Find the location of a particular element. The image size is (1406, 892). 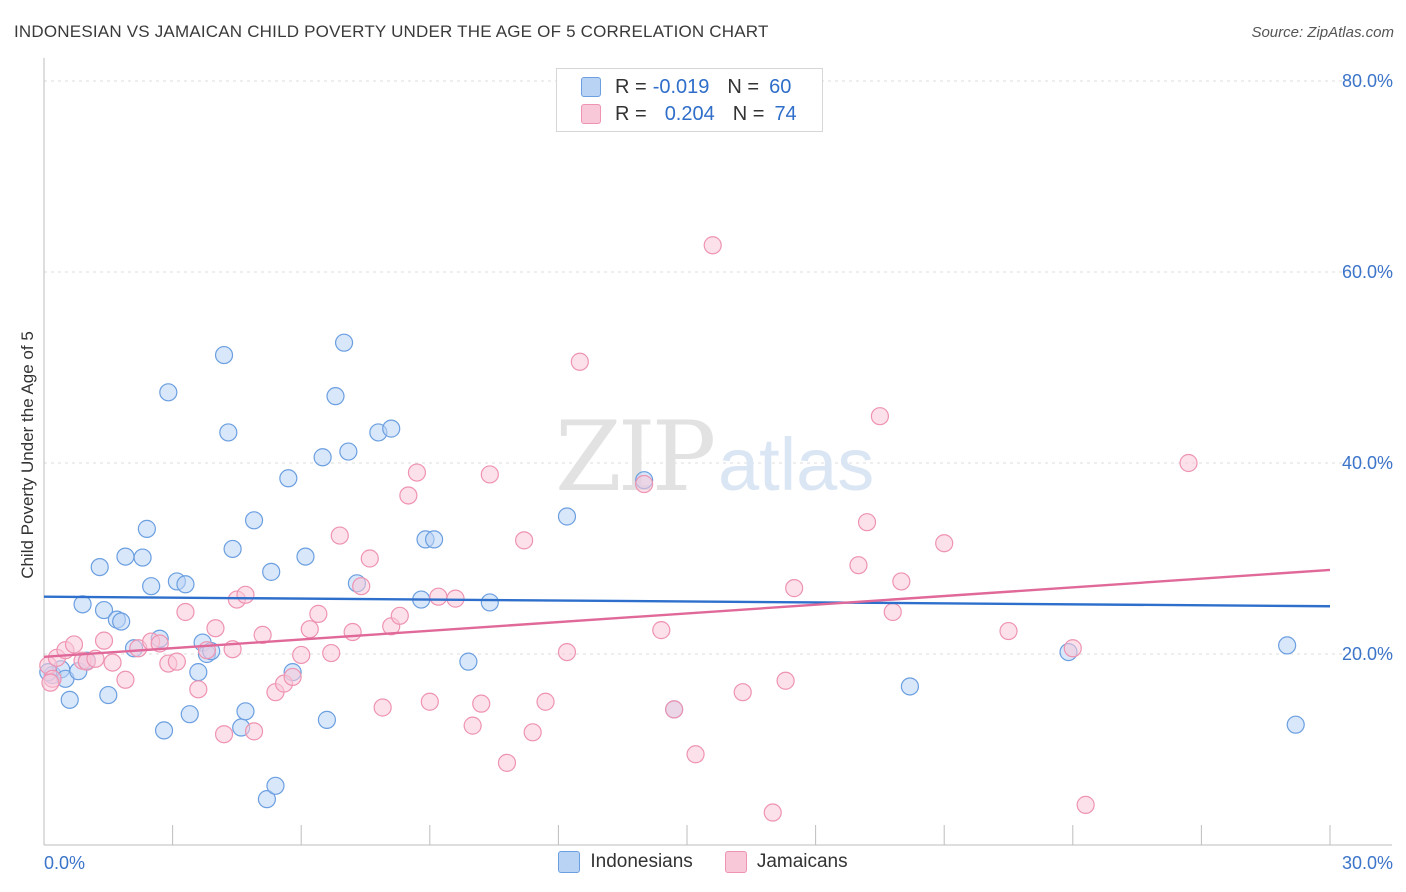

legend-row-jamaicans: R = 0.204 N = 74 is located at coordinates (689, 114).